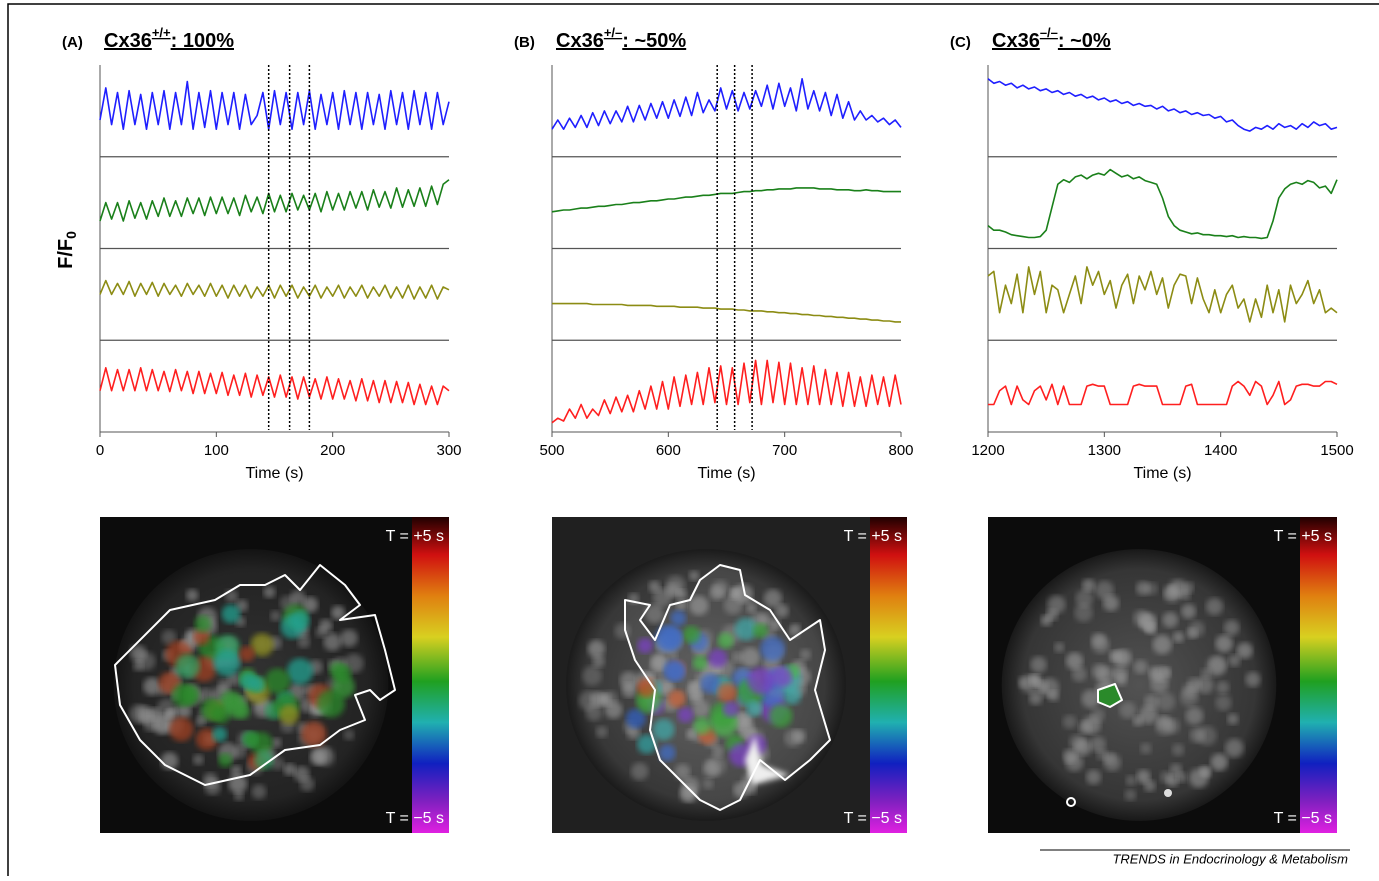 The width and height of the screenshot is (1379, 881). Describe the element at coordinates (448, 450) in the screenshot. I see `x-tick-label: 300` at that location.